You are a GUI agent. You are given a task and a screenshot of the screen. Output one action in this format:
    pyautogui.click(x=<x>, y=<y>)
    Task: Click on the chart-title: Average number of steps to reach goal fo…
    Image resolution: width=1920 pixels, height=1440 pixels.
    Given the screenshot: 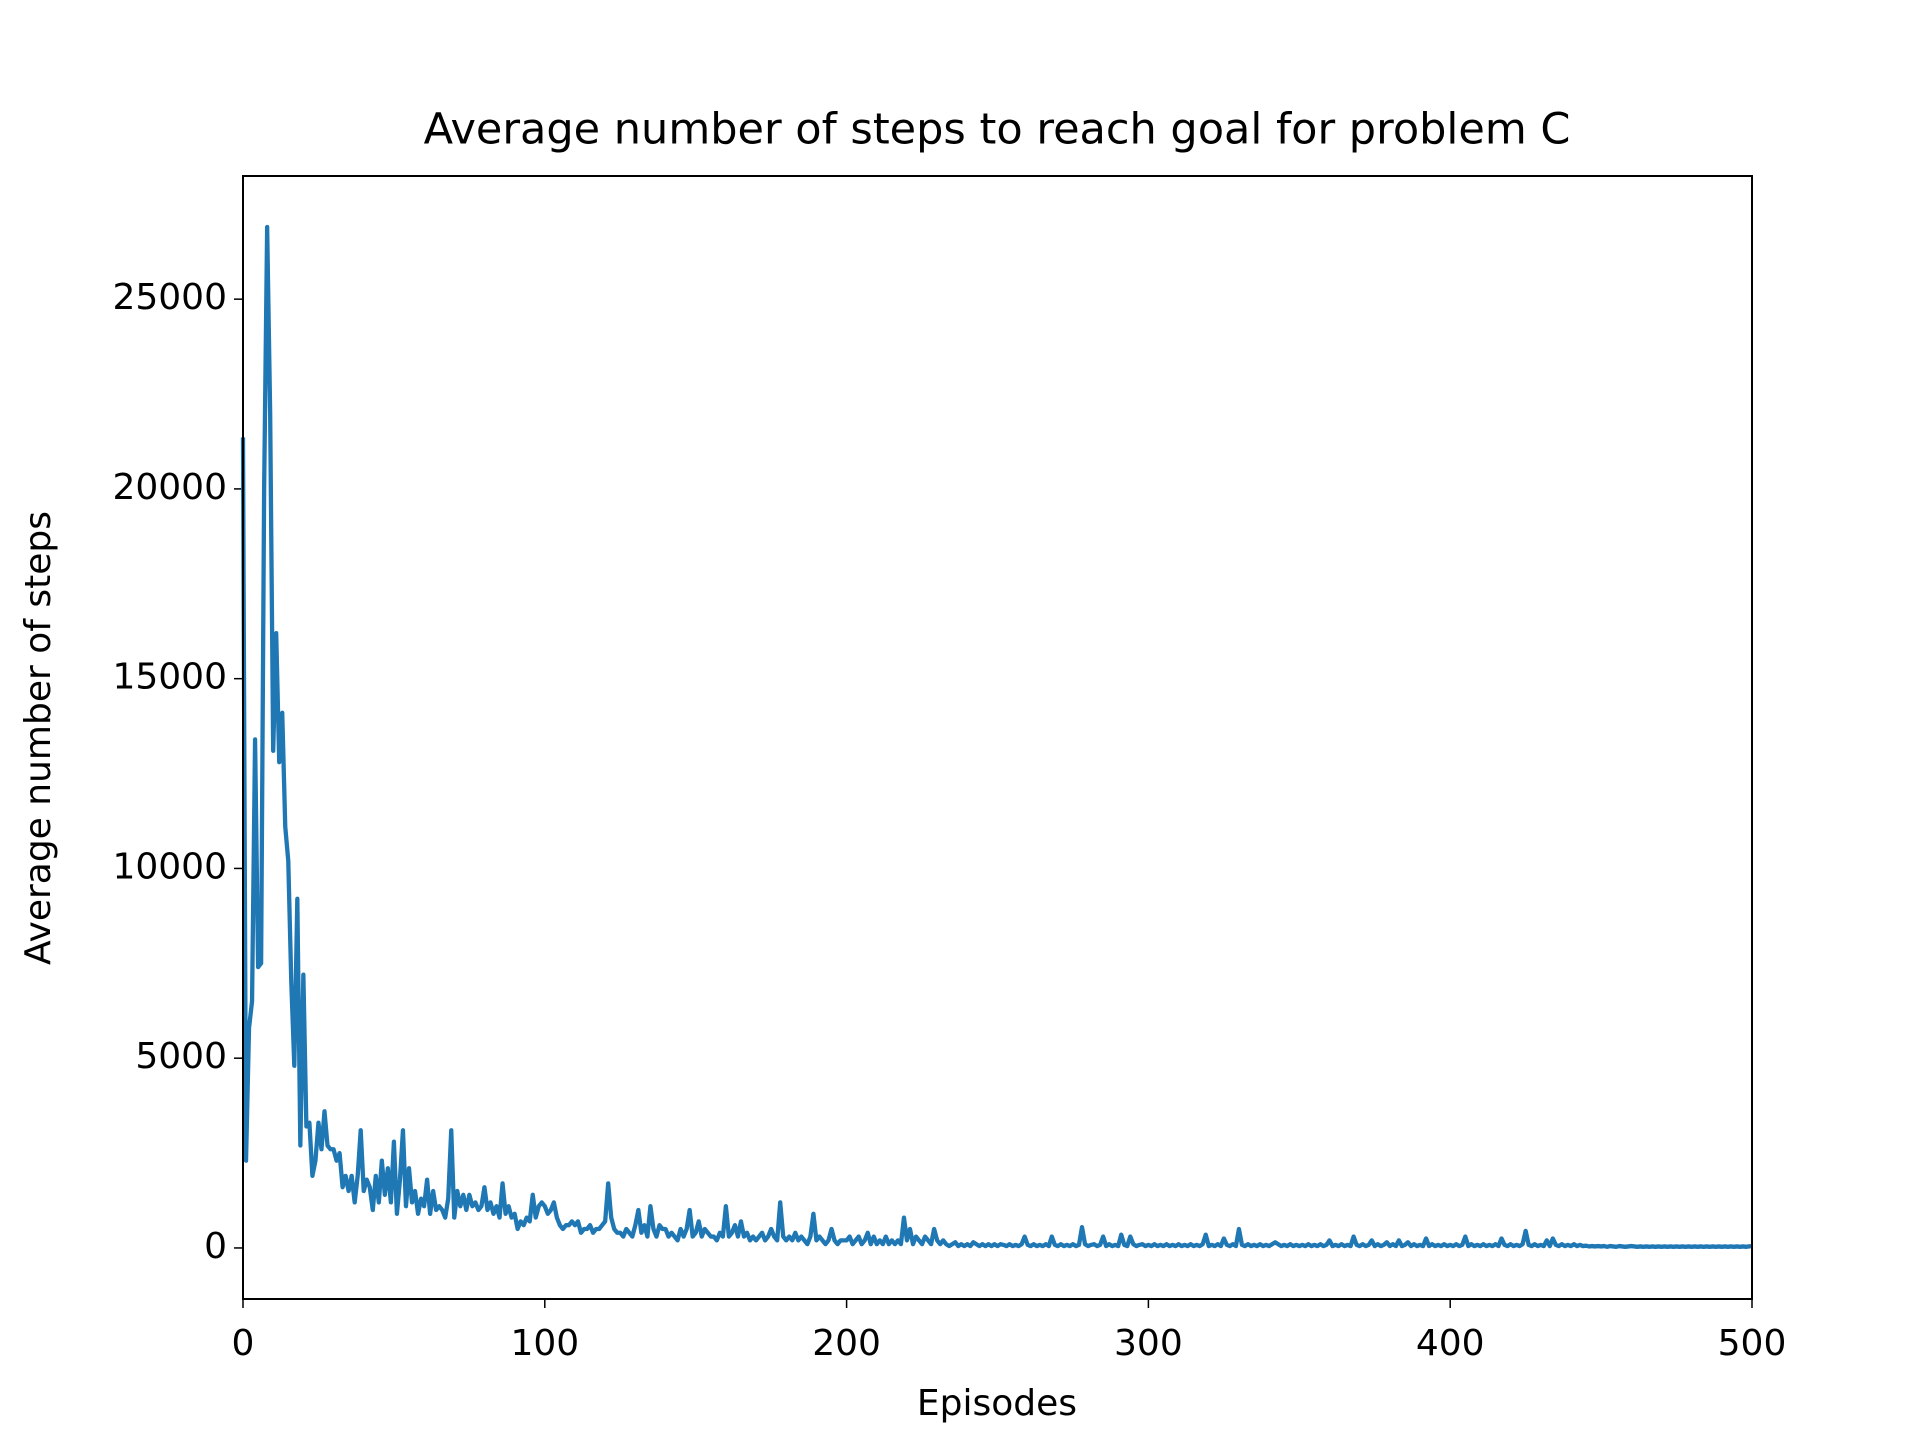 What is the action you would take?
    pyautogui.click(x=997, y=130)
    